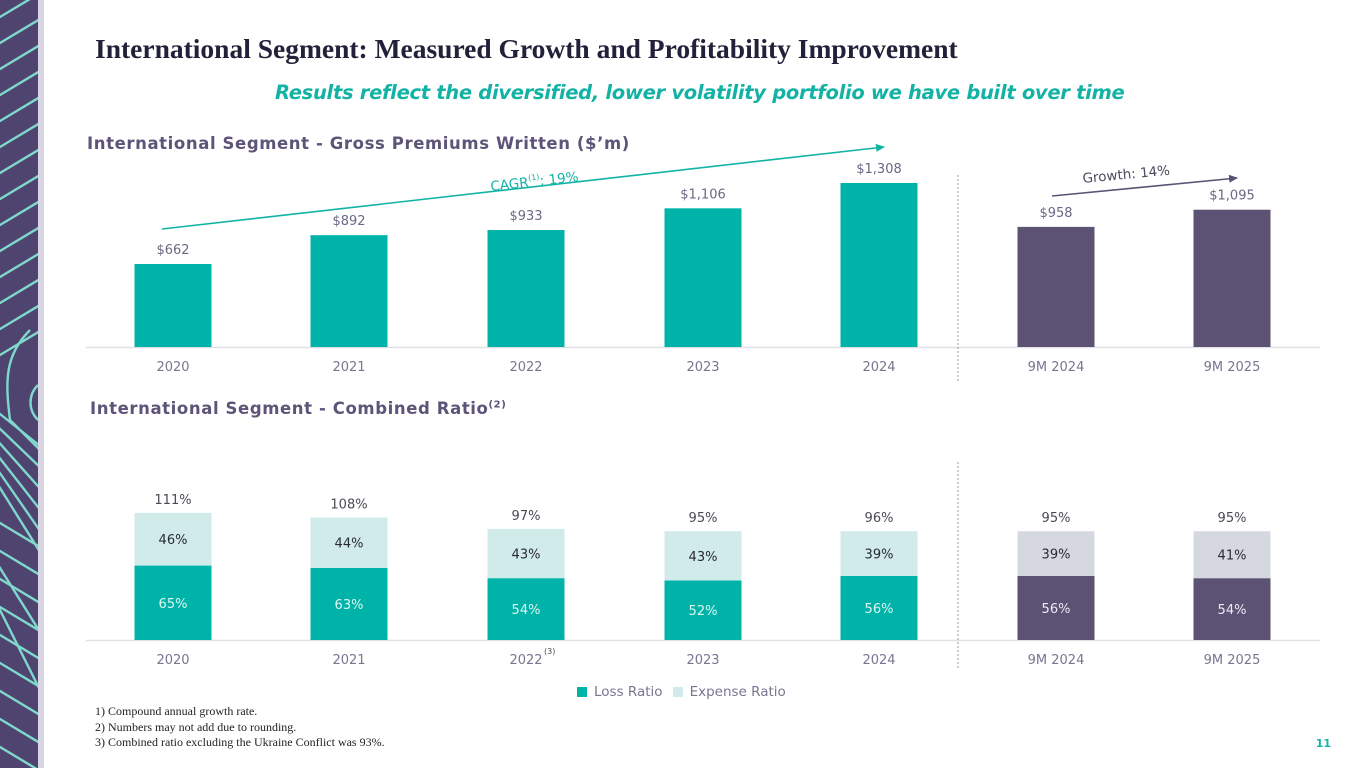 The image size is (1365, 768). I want to click on gpw-category-label: 2023, so click(702, 367).